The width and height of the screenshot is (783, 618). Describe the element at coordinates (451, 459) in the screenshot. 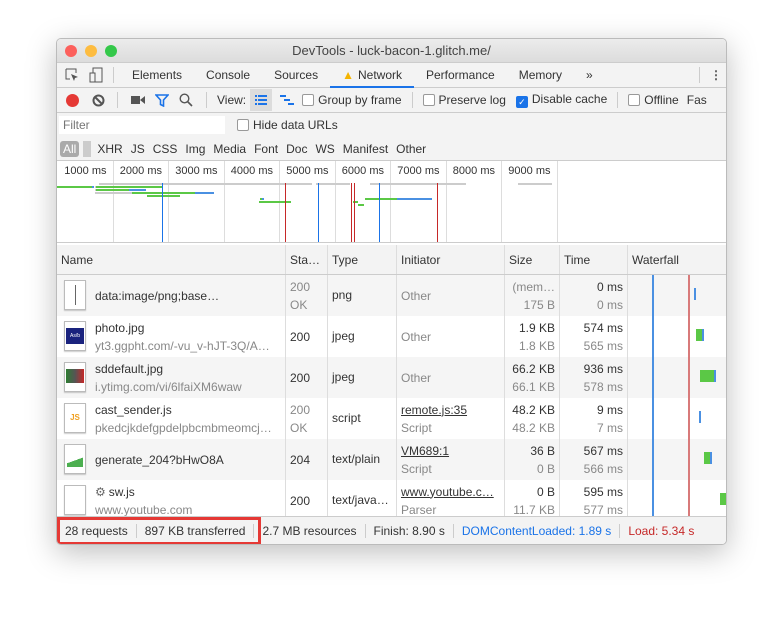

I see `initiator-cell: VM689:1 Script` at that location.